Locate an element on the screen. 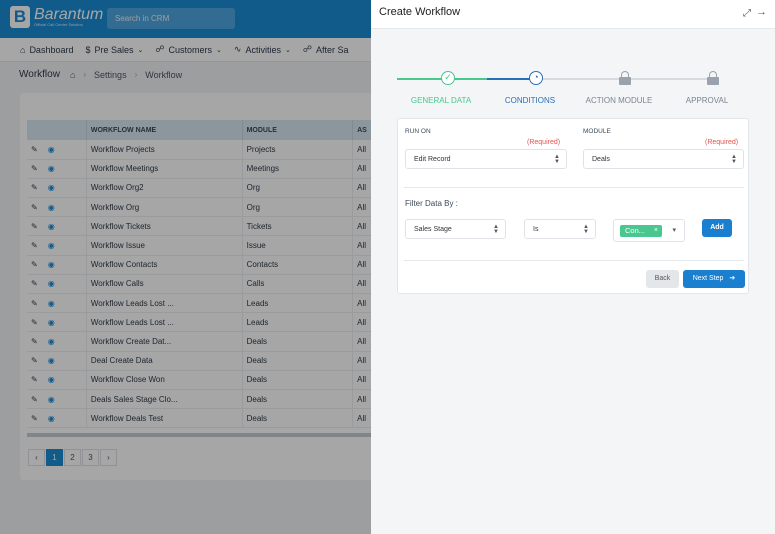 The image size is (775, 534). nav-item-activities: ∿ Activities ⌄ is located at coordinates (262, 49).